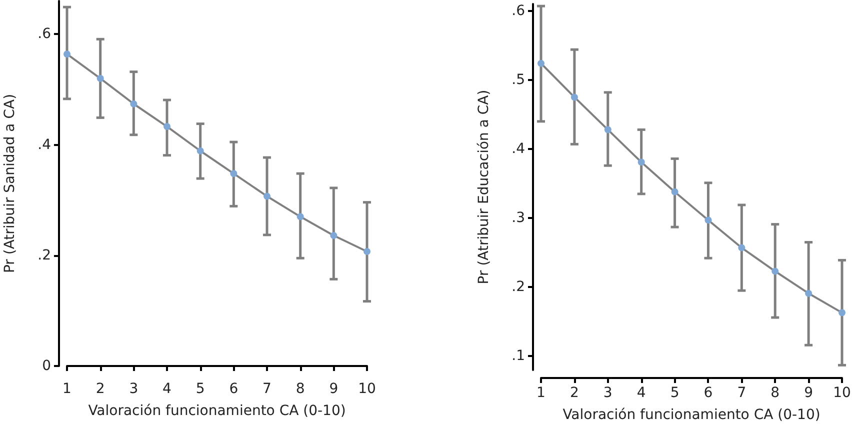 This screenshot has height=432, width=857. What do you see at coordinates (518, 356) in the screenshot?
I see `y-tick-label: .1` at bounding box center [518, 356].